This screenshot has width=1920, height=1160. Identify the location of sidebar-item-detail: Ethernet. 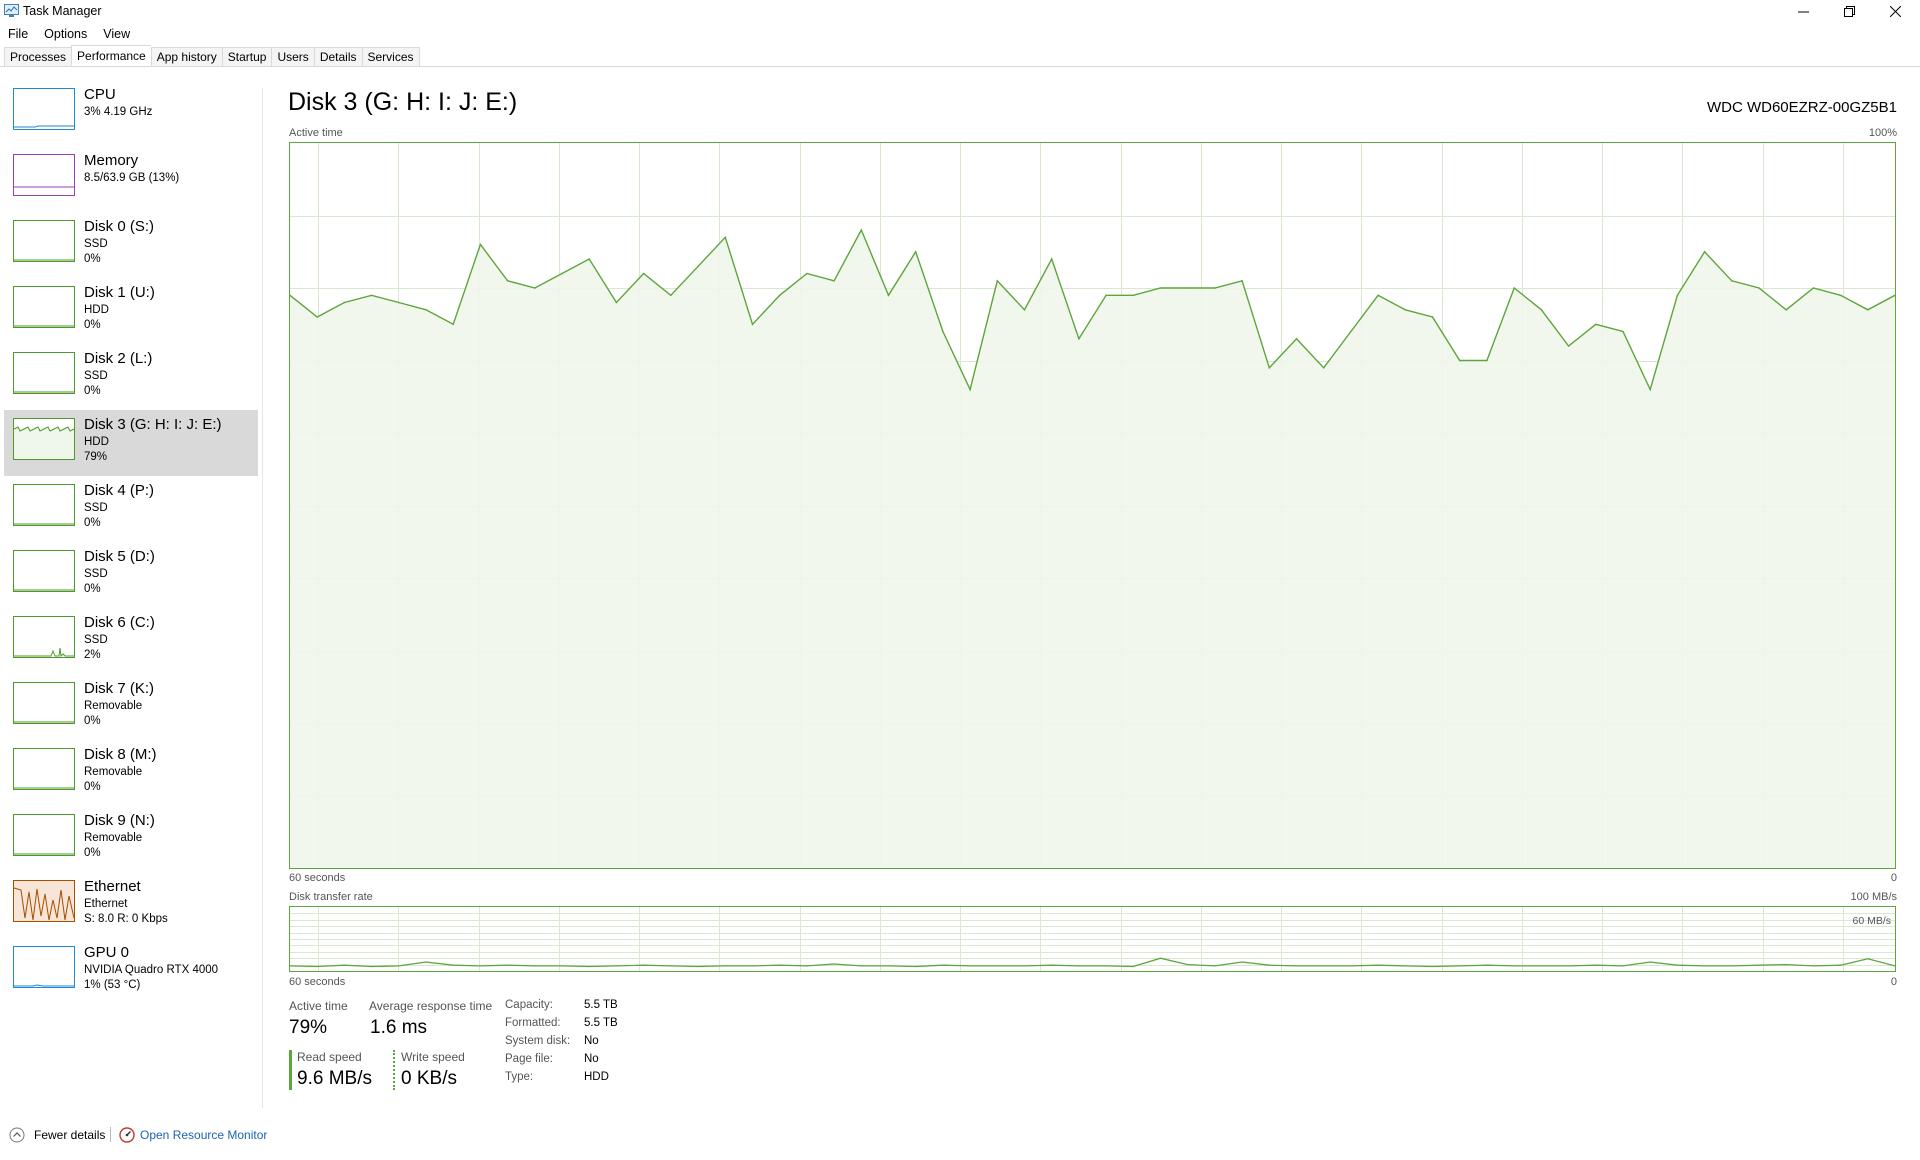
(106, 904).